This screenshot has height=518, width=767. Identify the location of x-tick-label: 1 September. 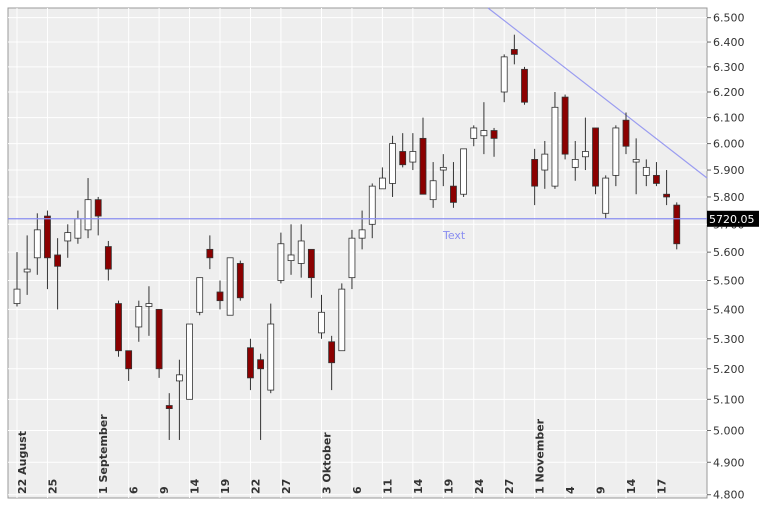
(103, 454).